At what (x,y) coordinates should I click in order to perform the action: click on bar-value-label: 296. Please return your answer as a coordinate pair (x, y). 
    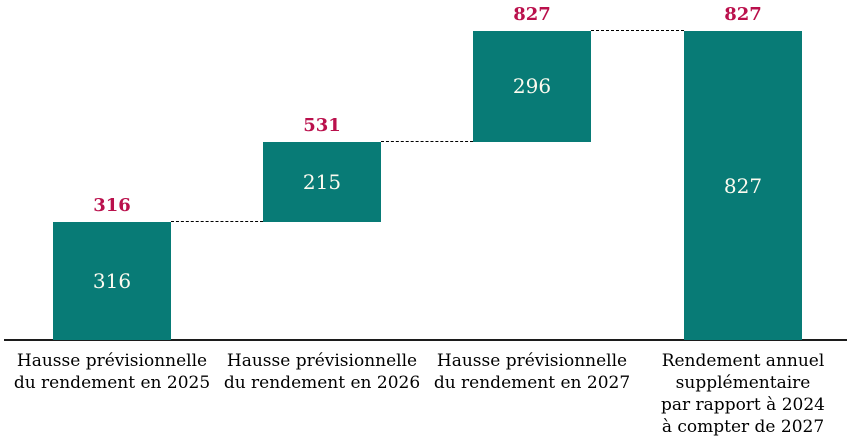
    Looking at the image, I should click on (532, 86).